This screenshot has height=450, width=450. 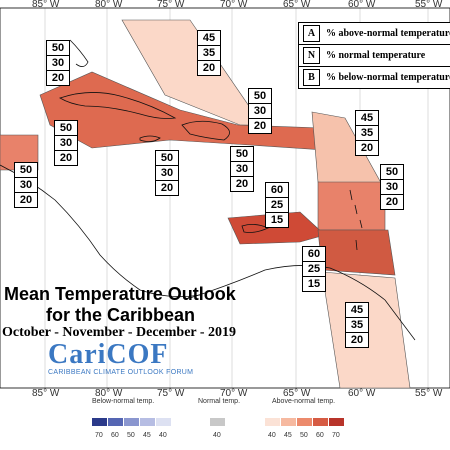 I want to click on key-row-above: A % above-normal temperature, so click(x=374, y=34).